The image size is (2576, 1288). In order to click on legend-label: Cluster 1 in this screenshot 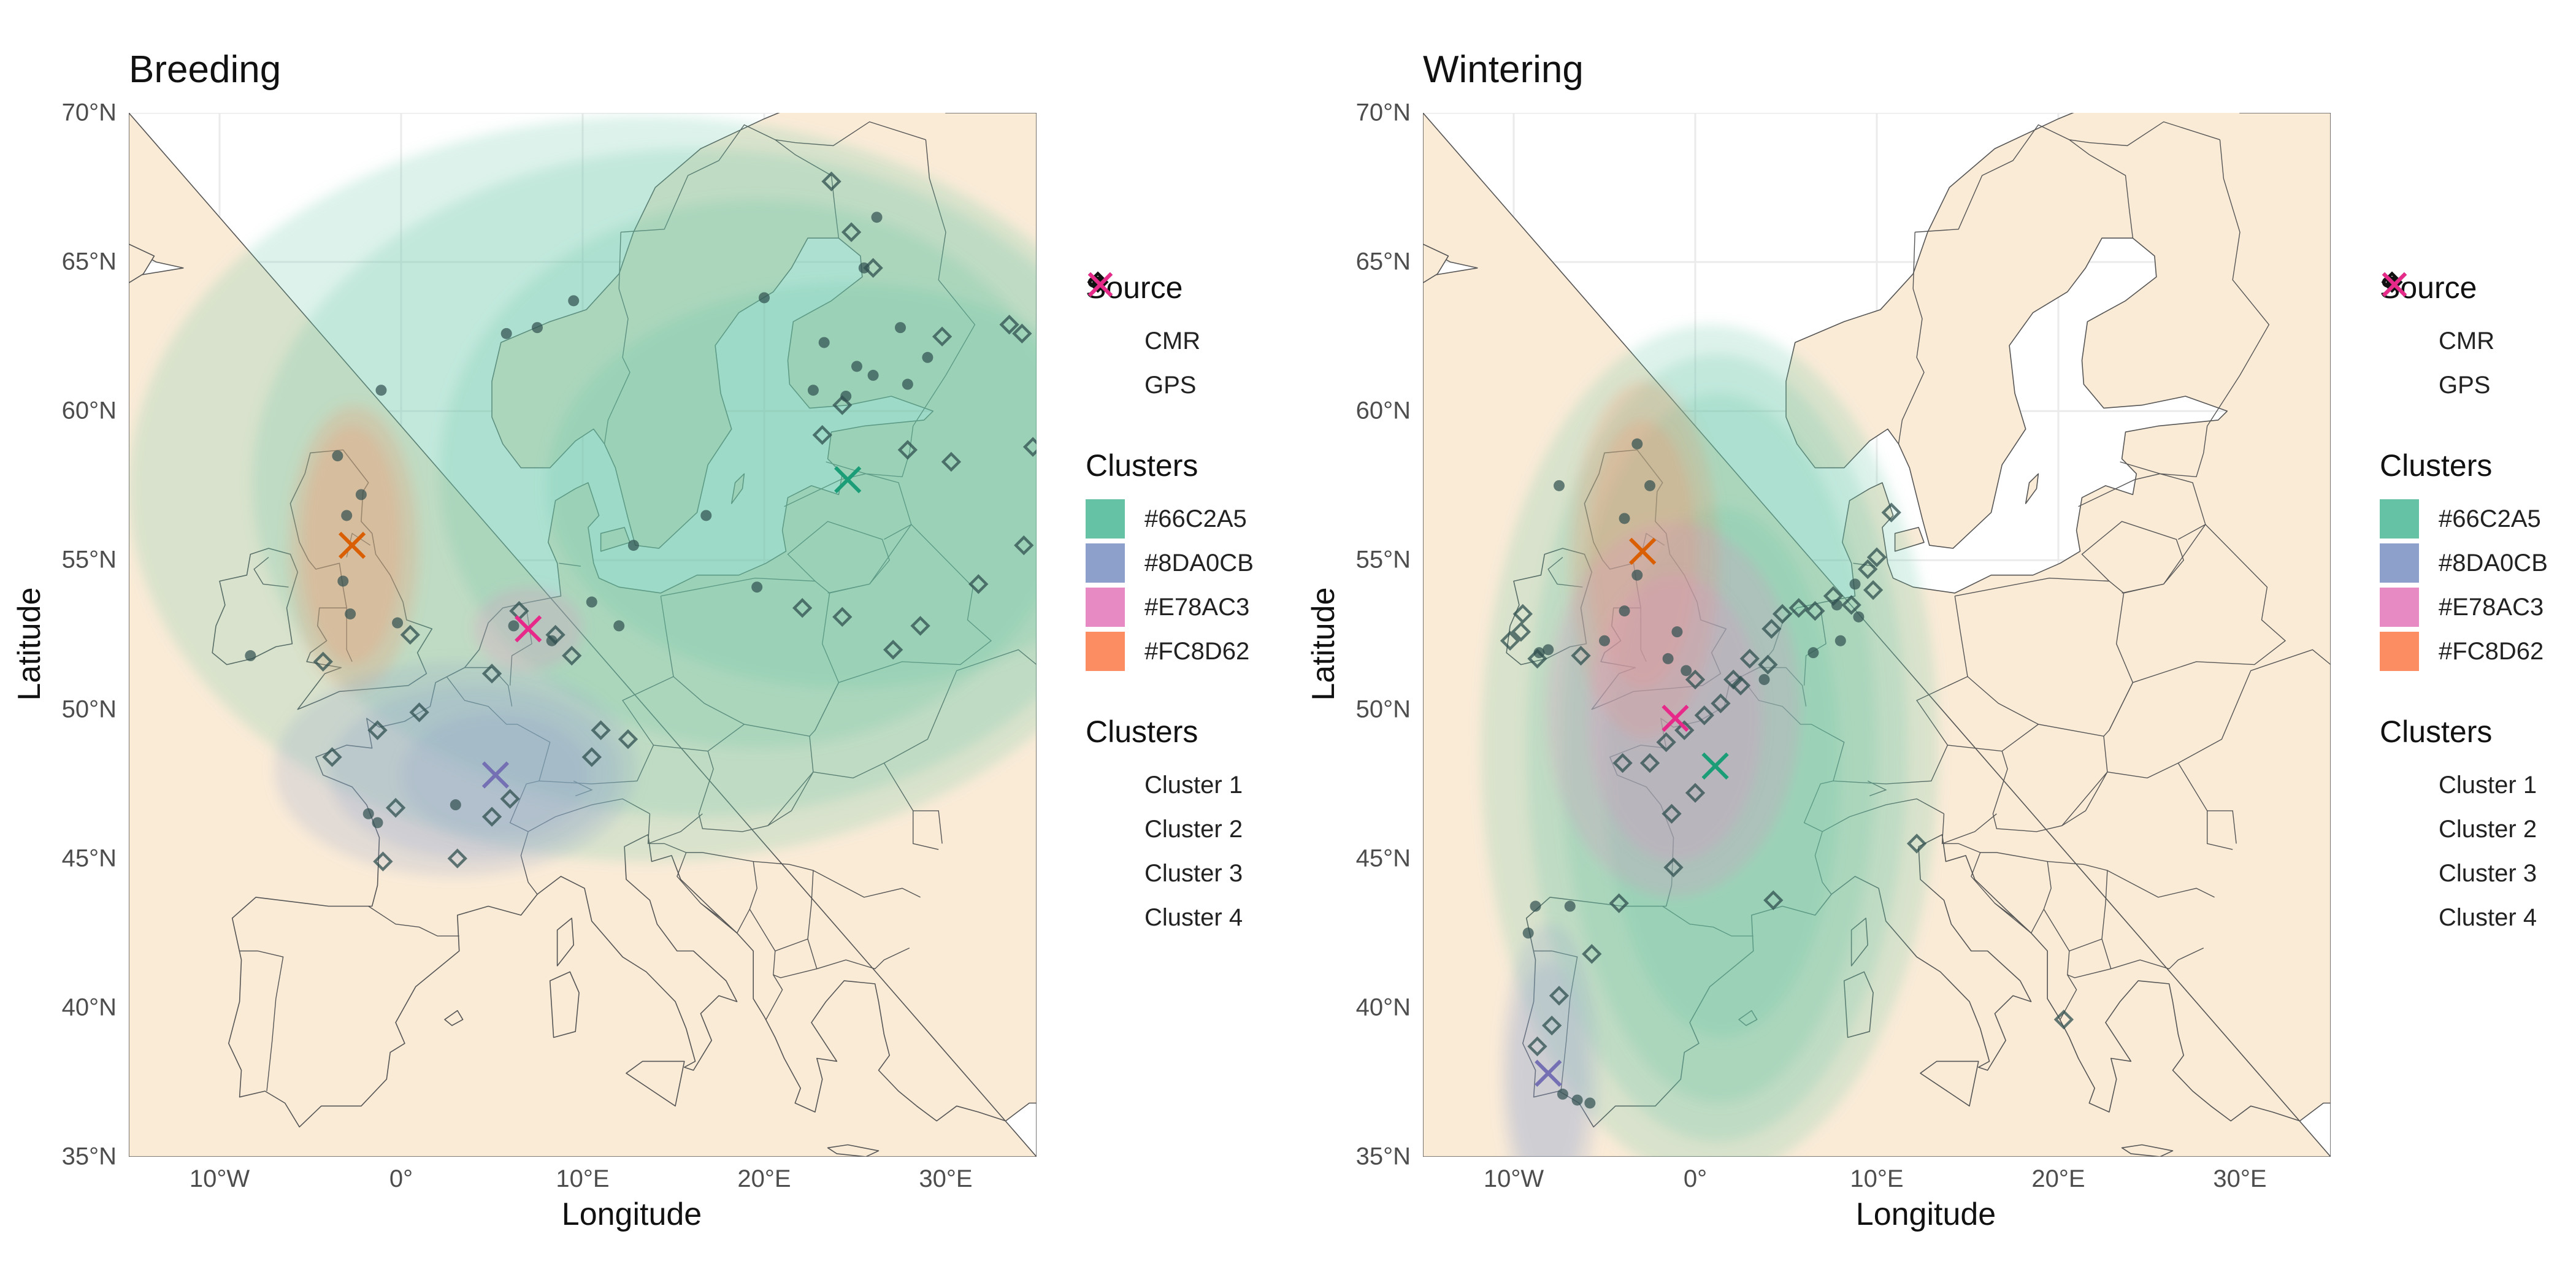, I will do `click(1193, 785)`.